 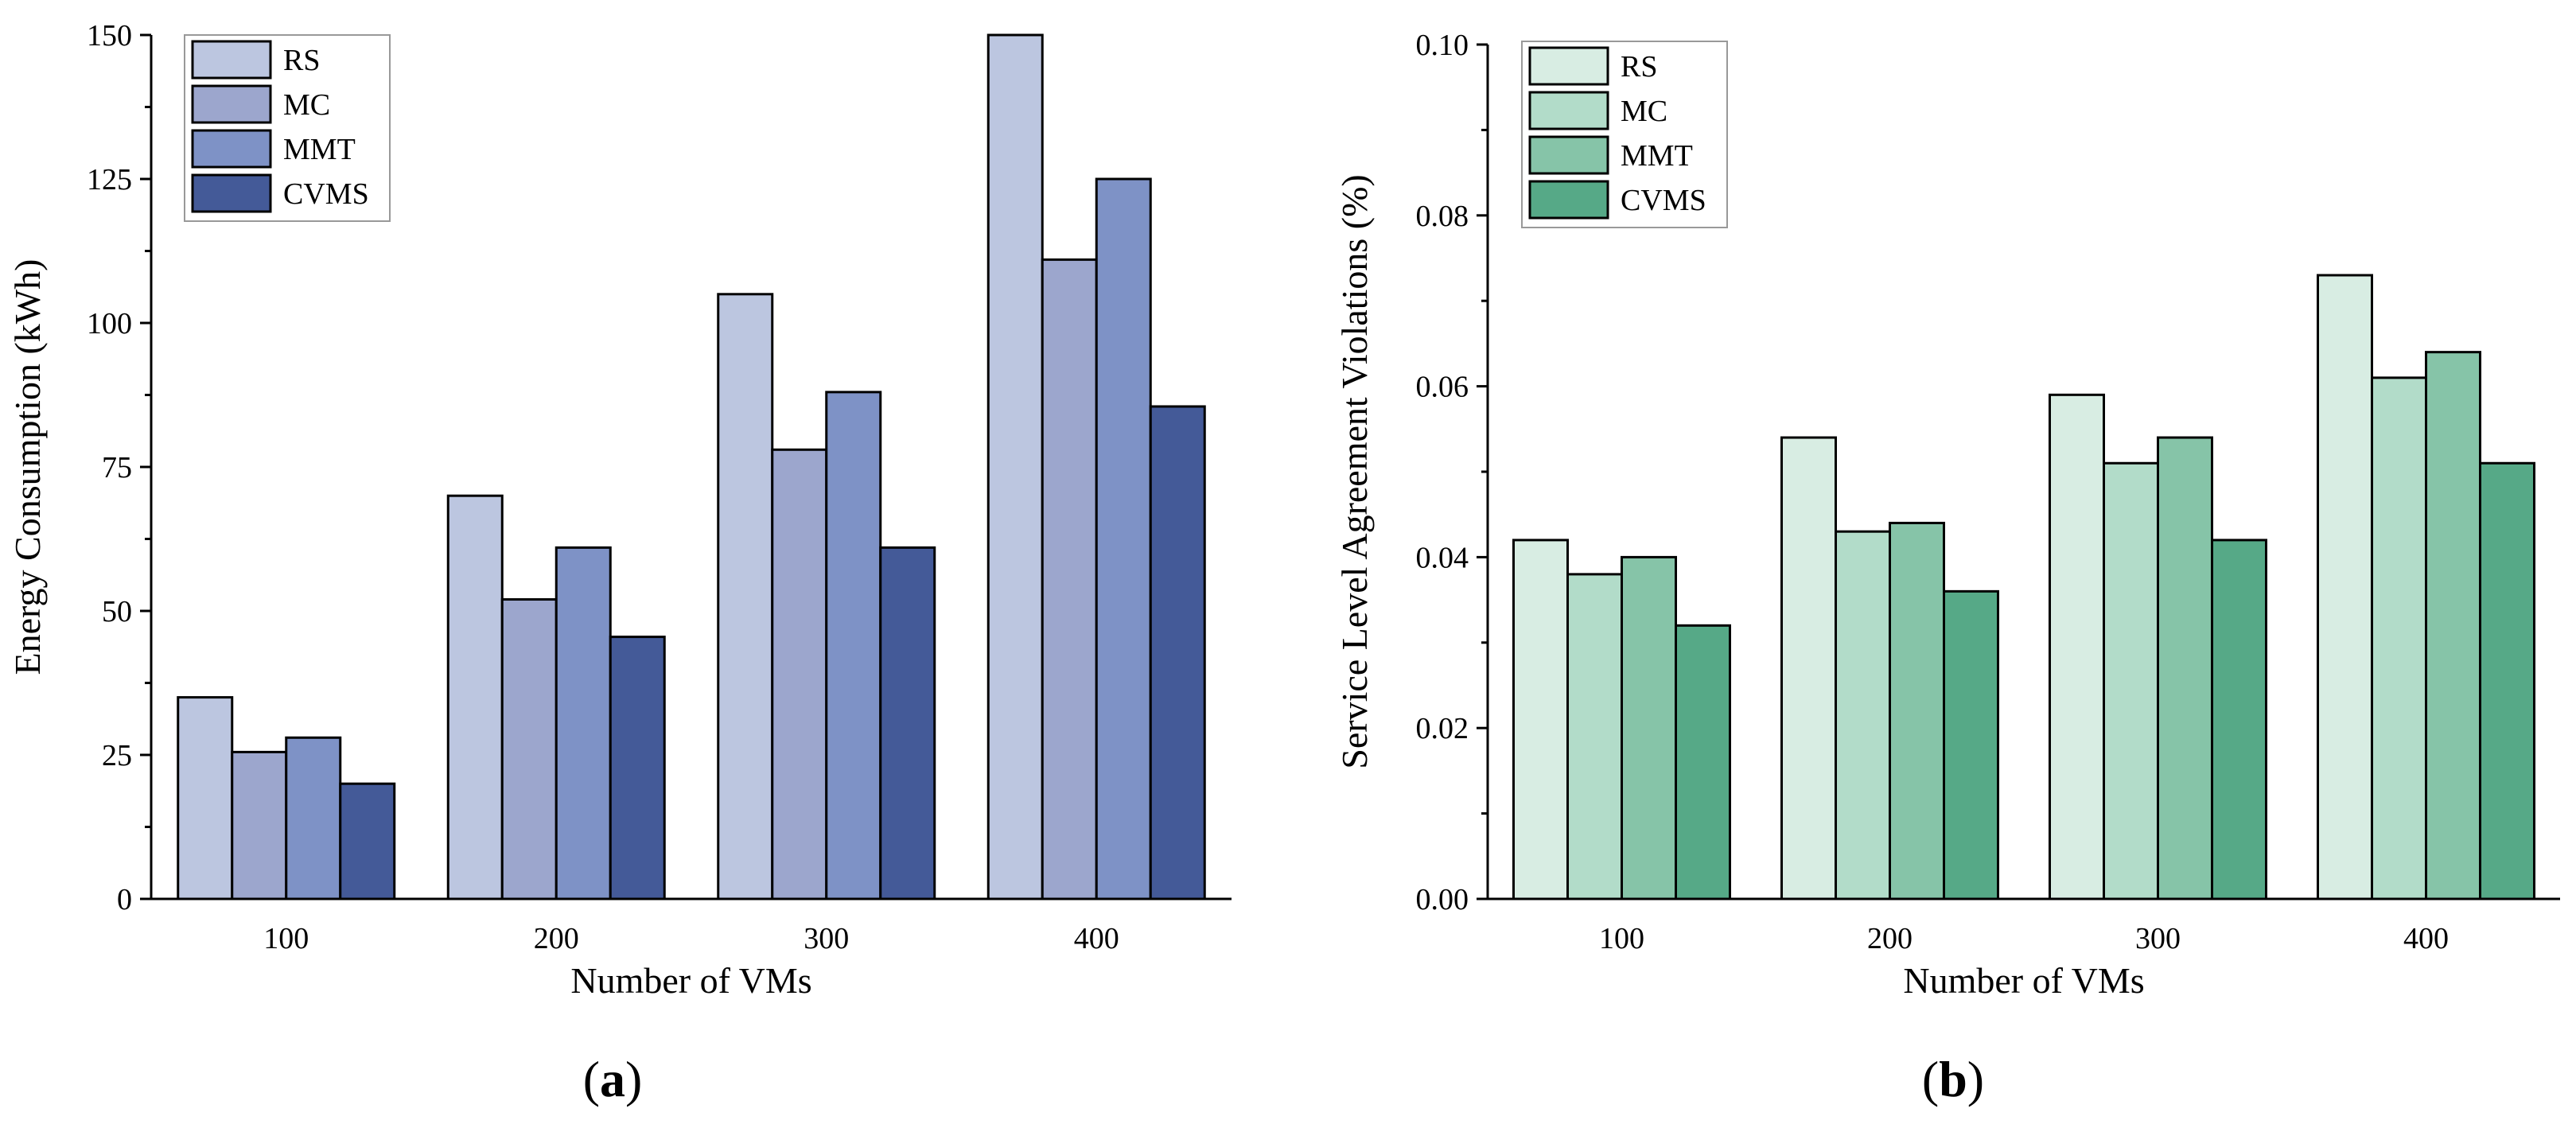 What do you see at coordinates (1644, 111) in the screenshot?
I see `panel-b-legend-label-mc: MC` at bounding box center [1644, 111].